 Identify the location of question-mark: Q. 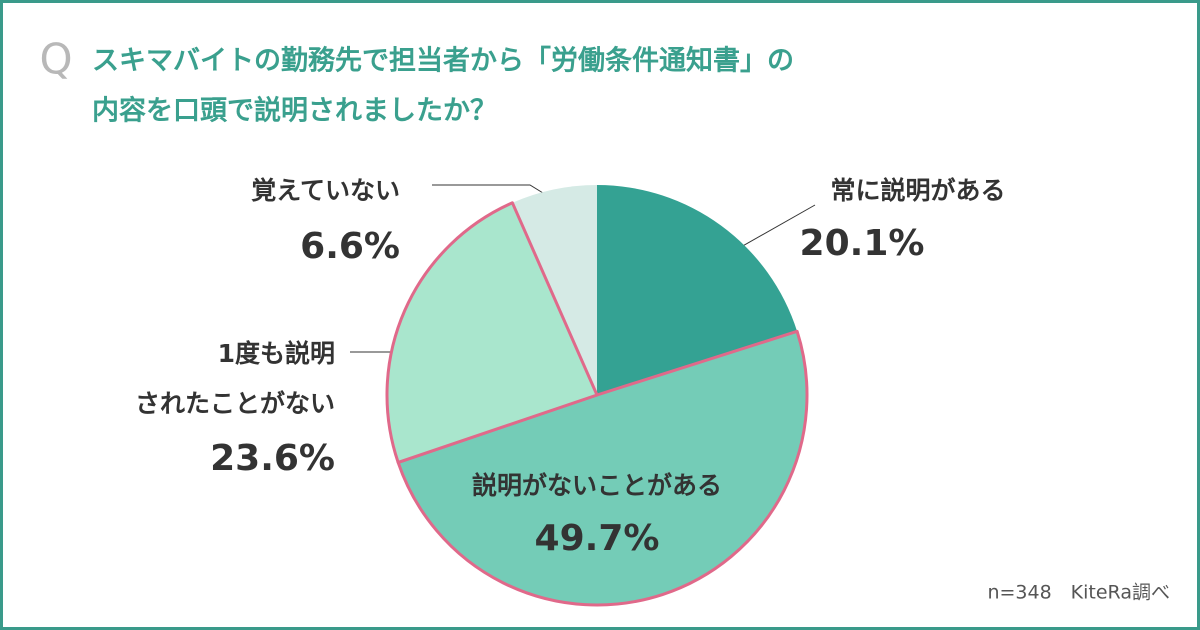
(55, 59).